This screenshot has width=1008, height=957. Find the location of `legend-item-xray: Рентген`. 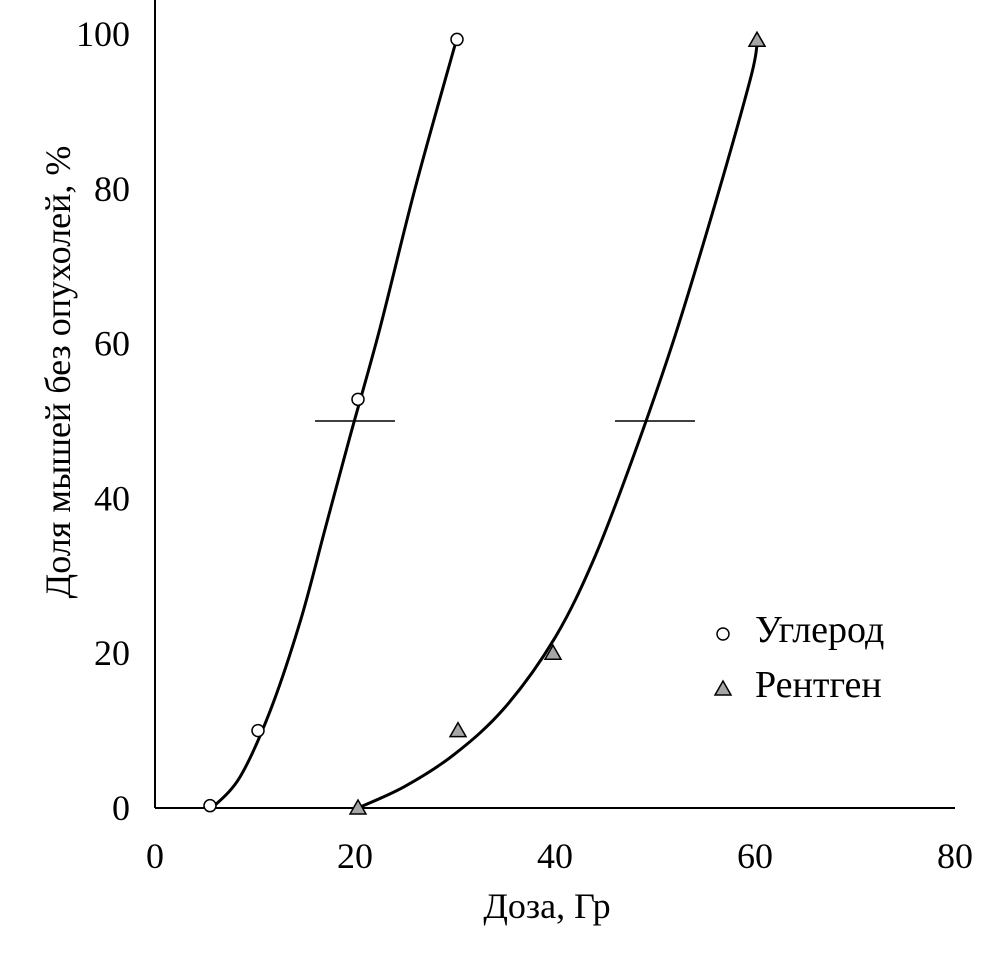

legend-item-xray: Рентген is located at coordinates (797, 685).